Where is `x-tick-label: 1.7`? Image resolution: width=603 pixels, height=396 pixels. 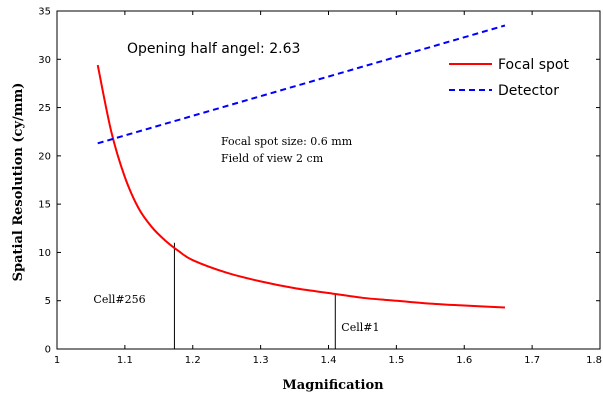
x-tick-label: 1.7 is located at coordinates (532, 360).